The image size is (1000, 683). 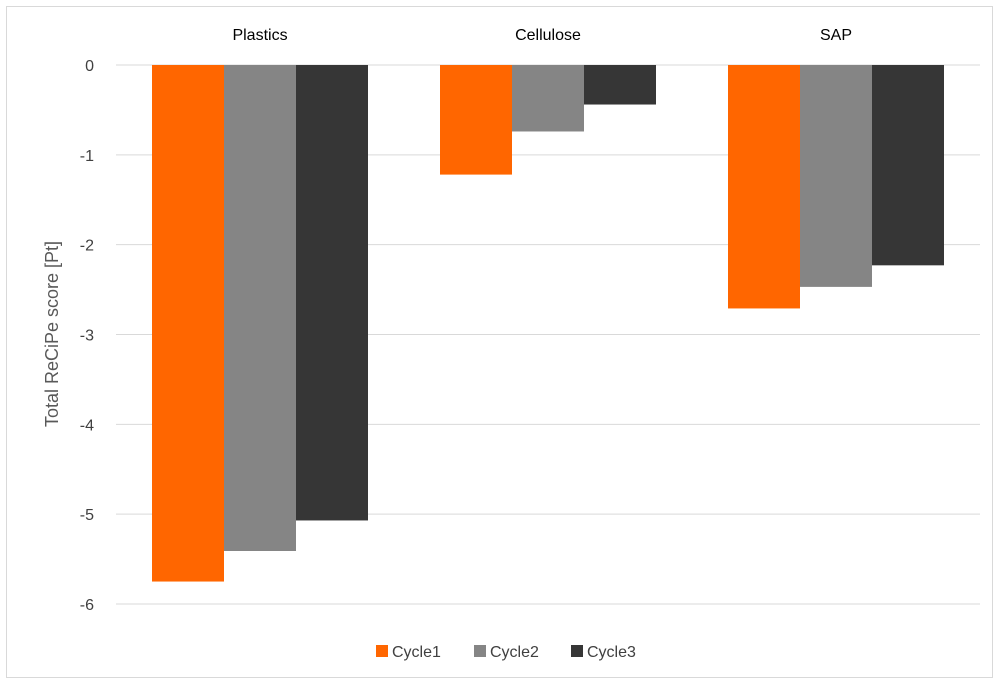 I want to click on y-tick-label: -2, so click(x=87, y=246).